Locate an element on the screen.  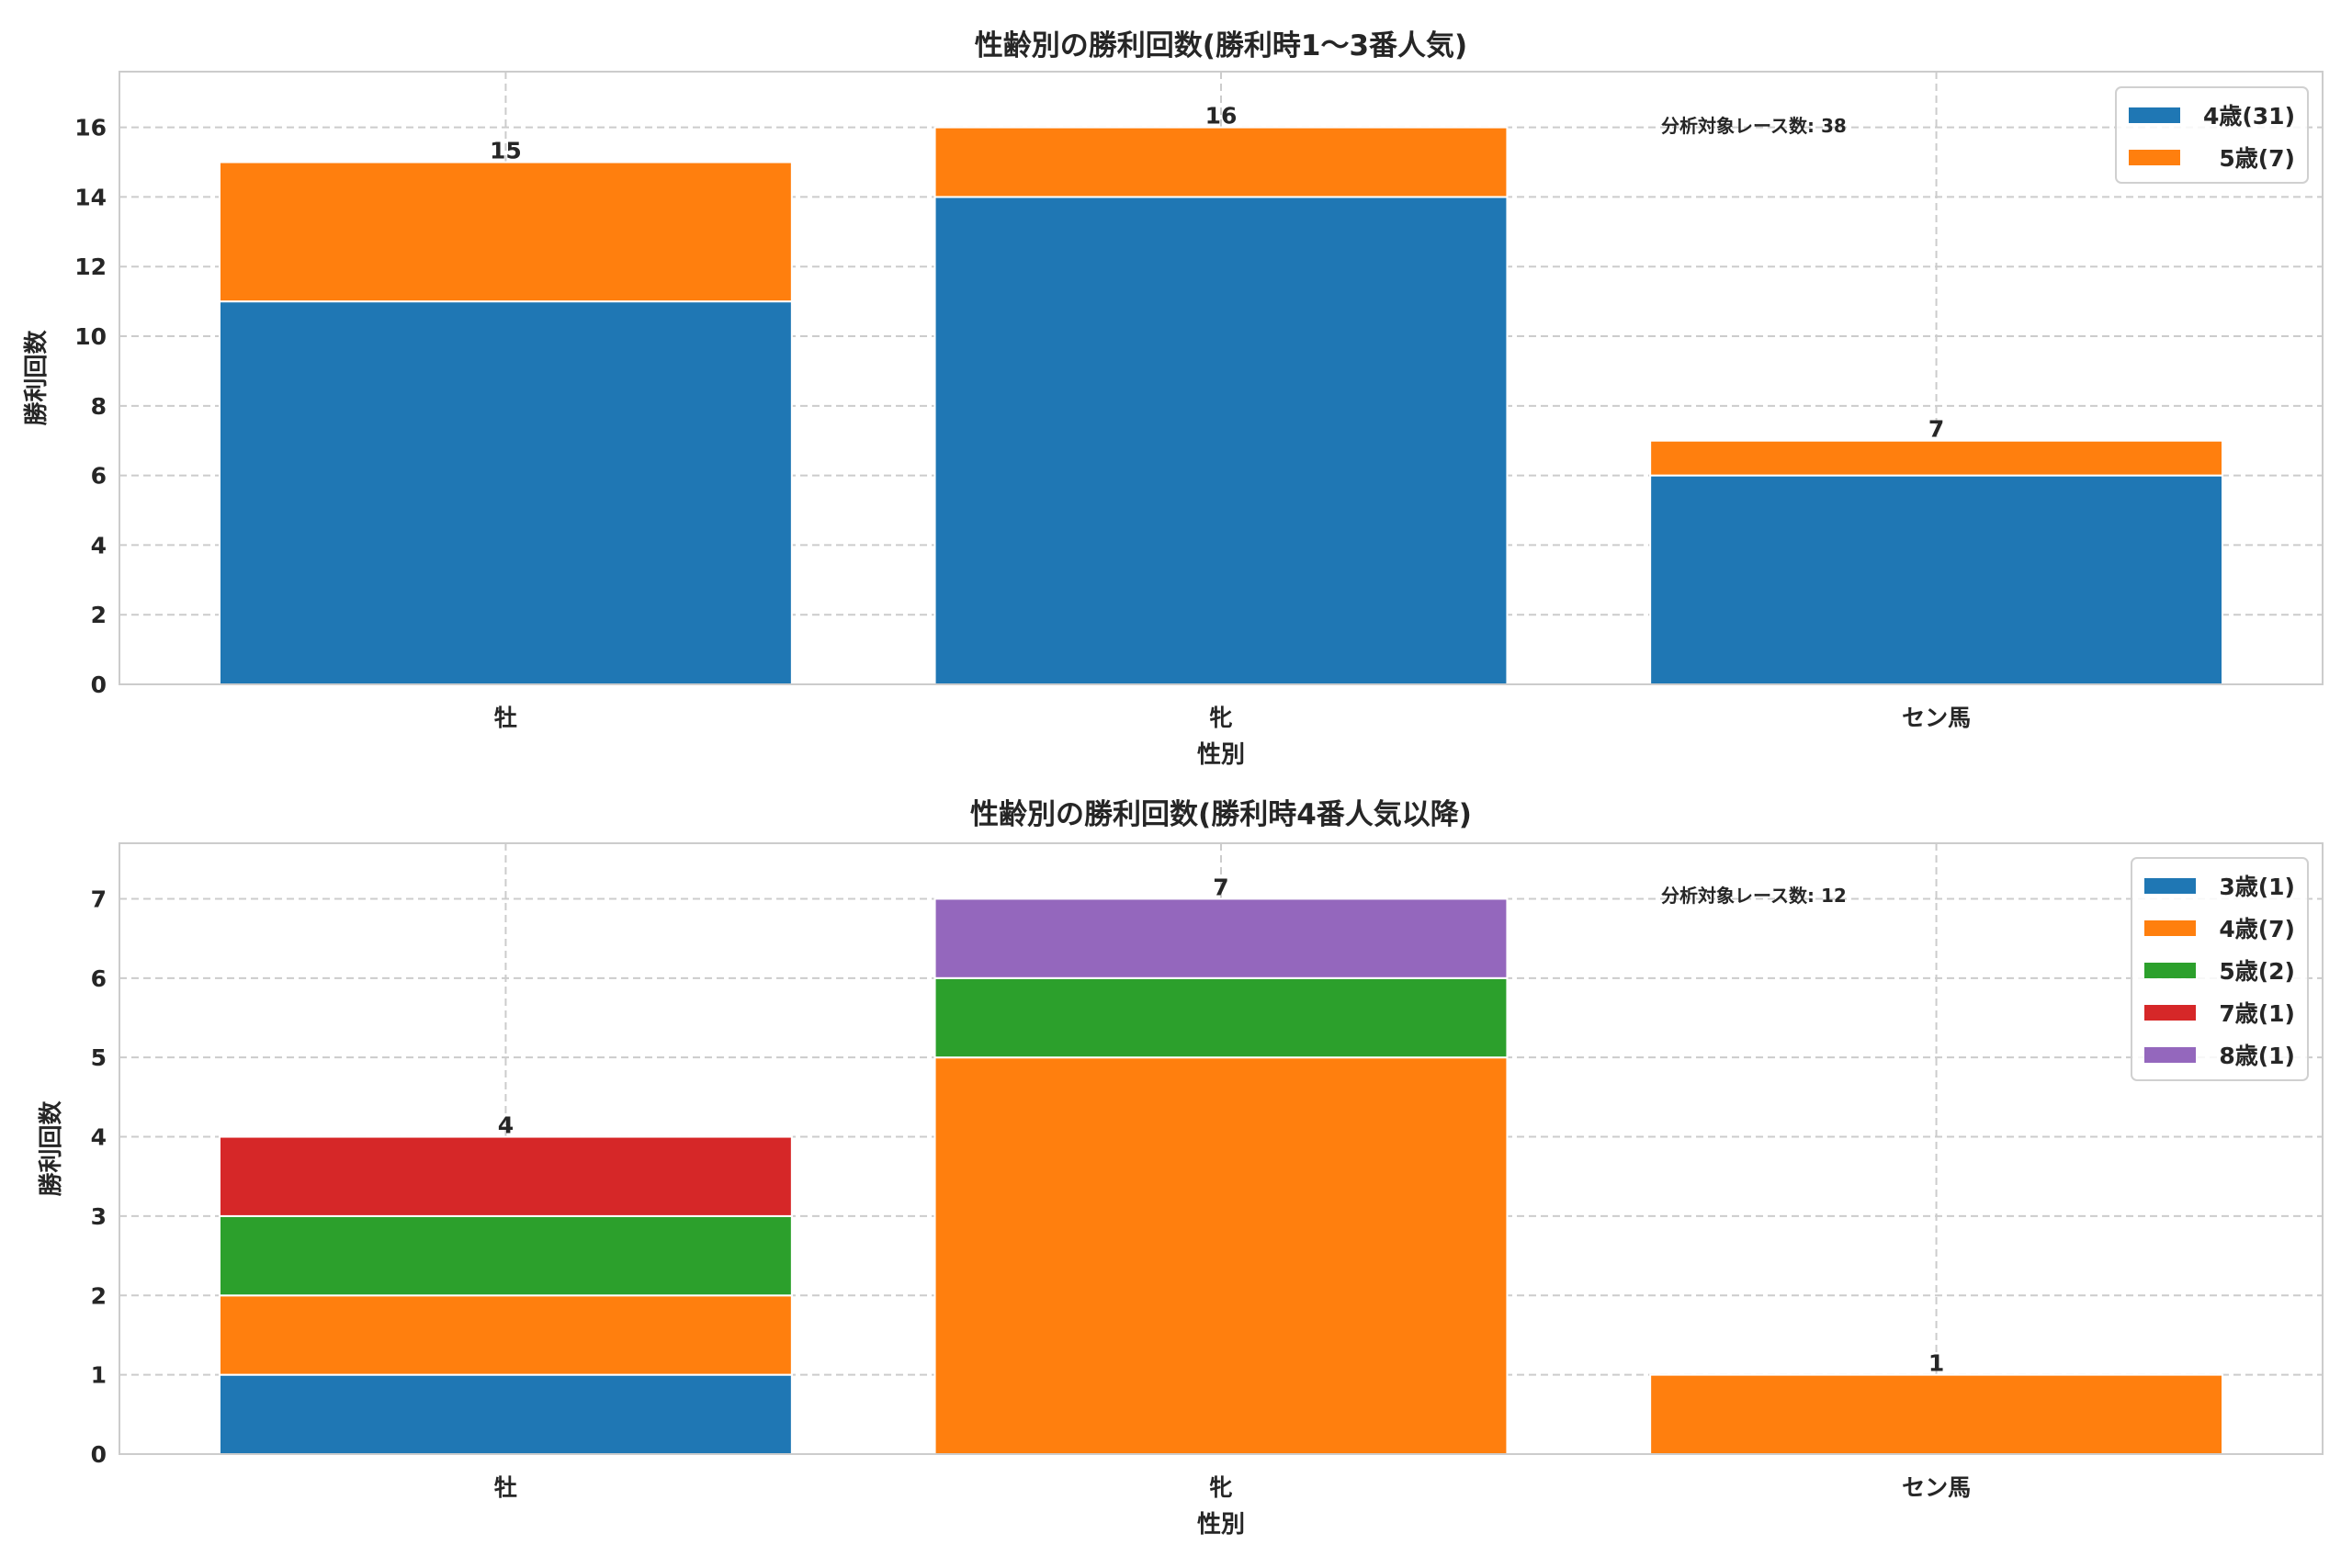
y-tick-label: 16 is located at coordinates (91, 128).